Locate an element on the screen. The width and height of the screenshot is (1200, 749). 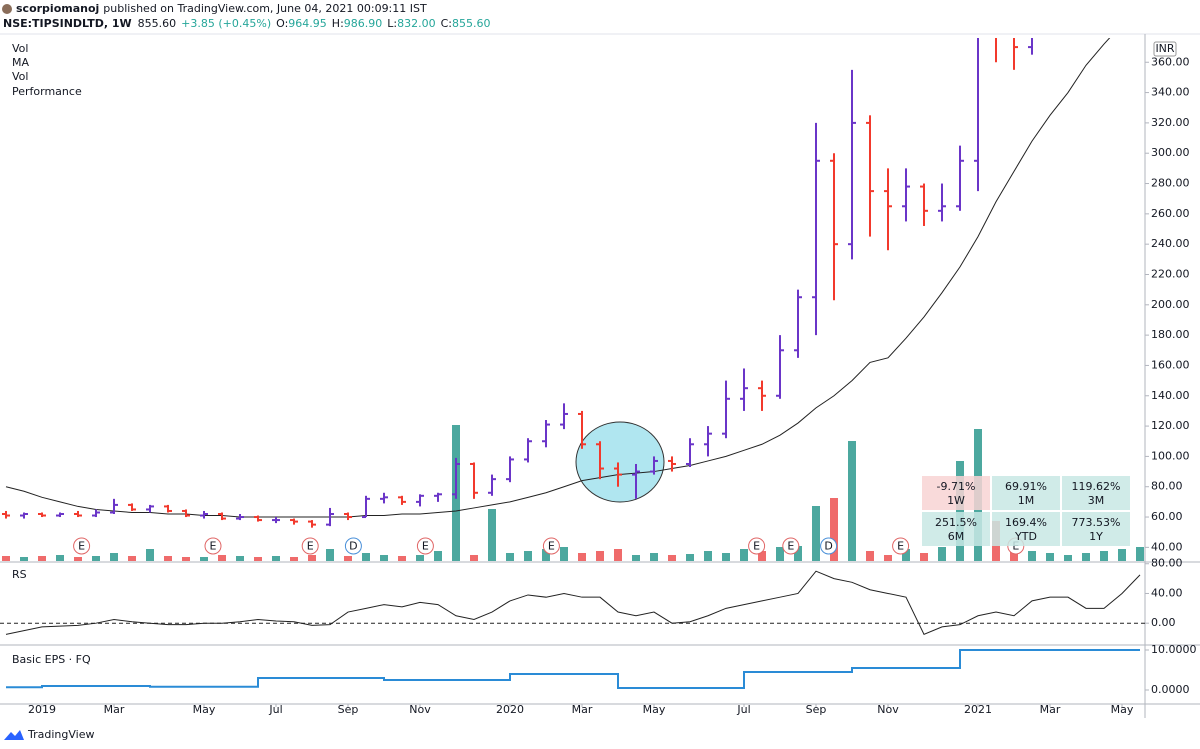
x-tick-label: Jul is located at coordinates (275, 709).